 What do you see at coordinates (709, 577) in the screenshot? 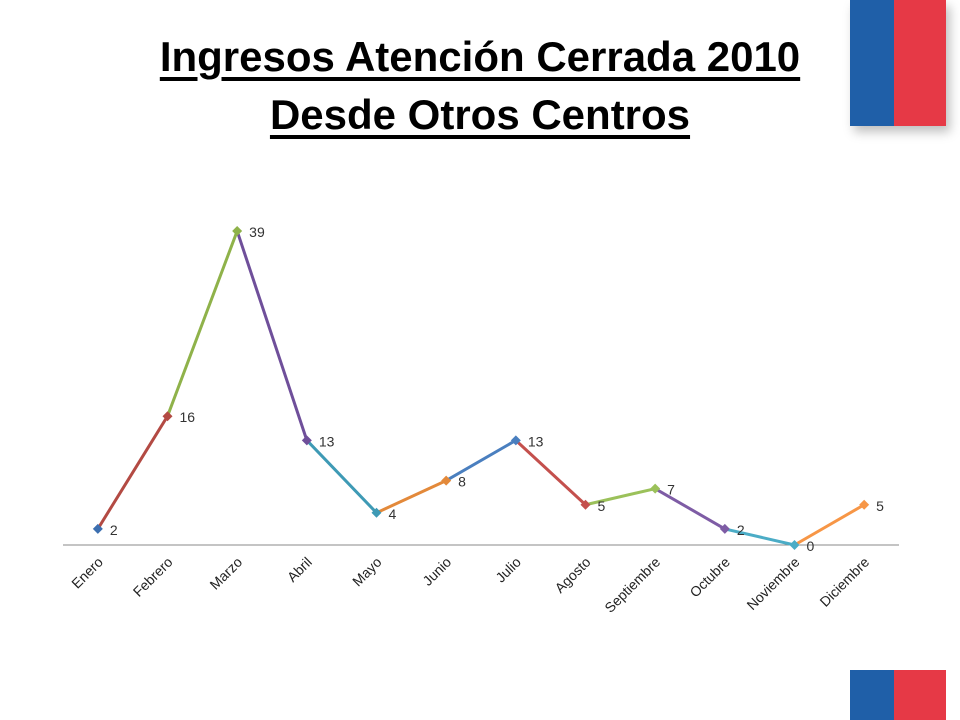
I see `x-tick-label: Octubre` at bounding box center [709, 577].